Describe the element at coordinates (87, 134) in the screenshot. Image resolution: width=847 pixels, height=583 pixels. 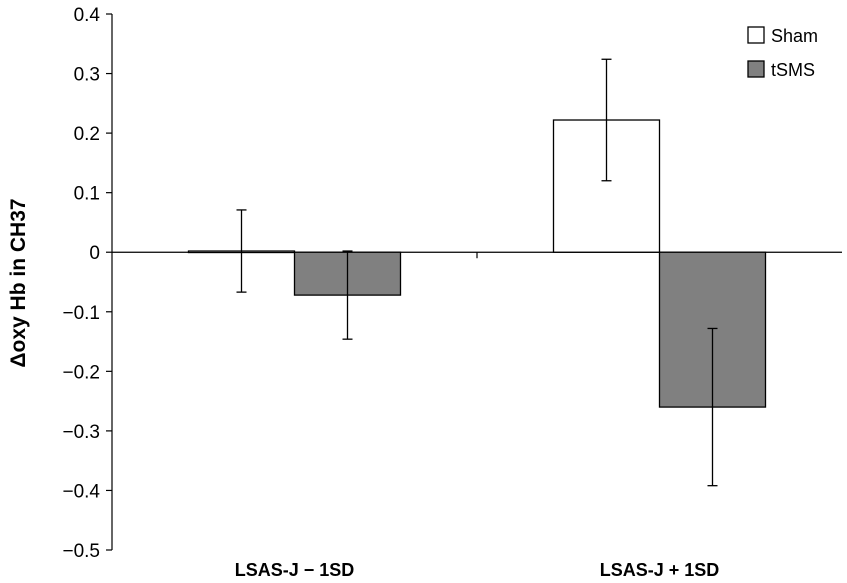
I see `y-tick-label: 0.2` at that location.